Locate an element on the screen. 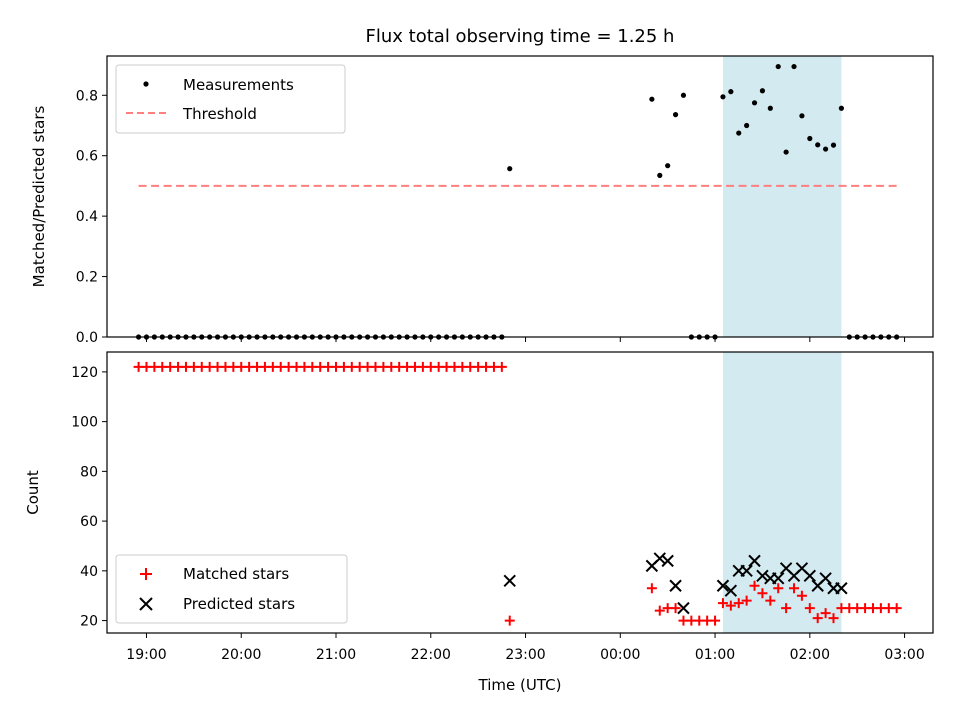  x-tick-label: 22:00 is located at coordinates (431, 655).